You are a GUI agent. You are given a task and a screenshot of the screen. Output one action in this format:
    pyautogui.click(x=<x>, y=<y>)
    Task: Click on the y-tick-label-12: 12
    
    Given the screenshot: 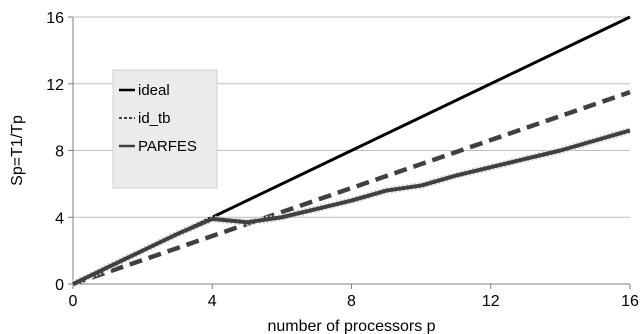 What is the action you would take?
    pyautogui.click(x=55, y=85)
    